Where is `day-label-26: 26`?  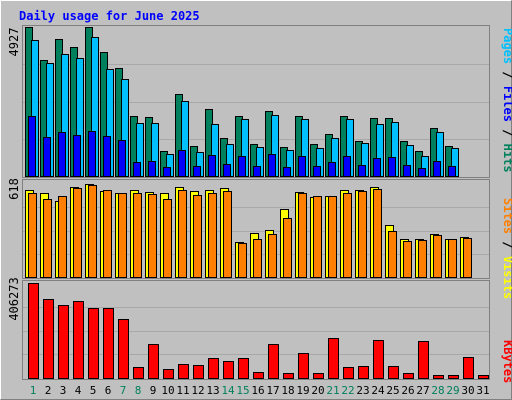 day-label-26: 26 is located at coordinates (407, 390).